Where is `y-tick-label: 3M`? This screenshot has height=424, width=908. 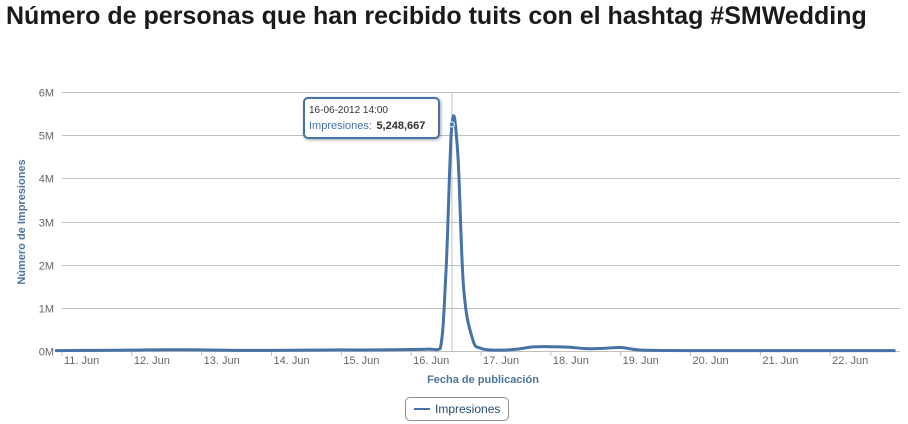
y-tick-label: 3M is located at coordinates (46, 224).